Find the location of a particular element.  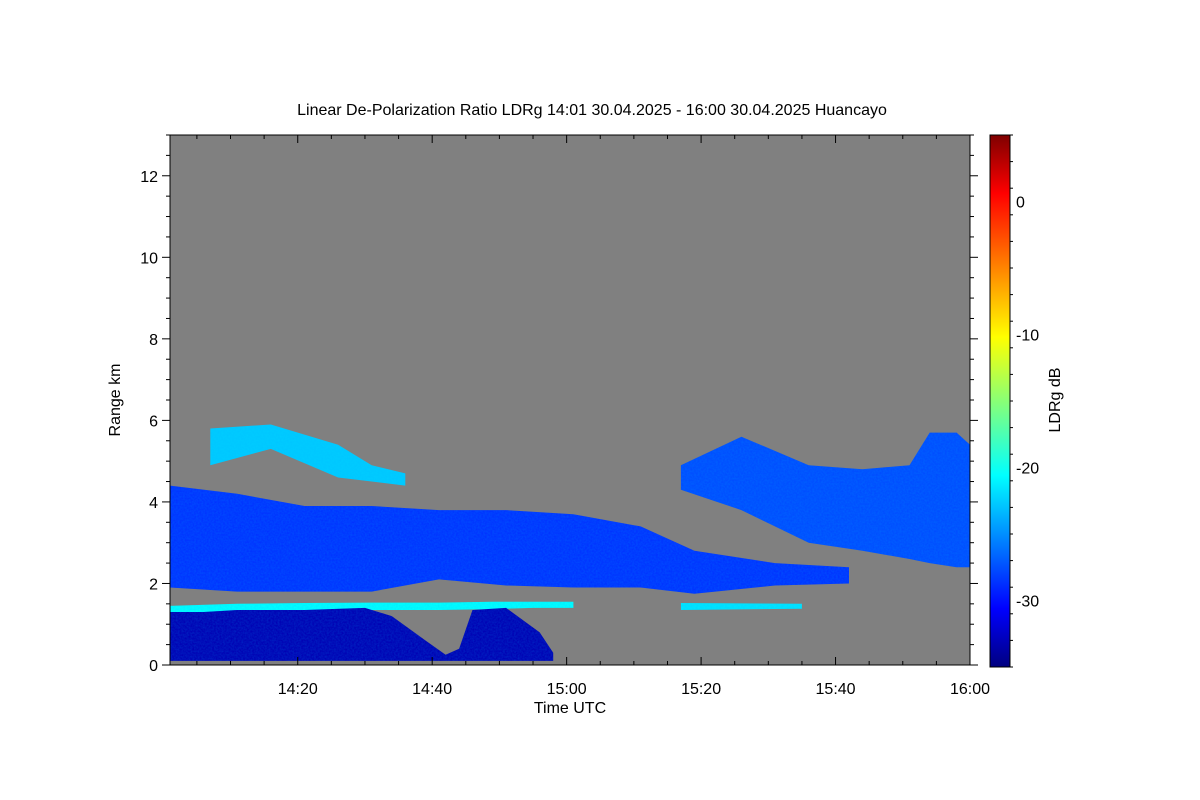

colorbar-ticks: 0 -10 -20 -30 is located at coordinates (1024, 401).